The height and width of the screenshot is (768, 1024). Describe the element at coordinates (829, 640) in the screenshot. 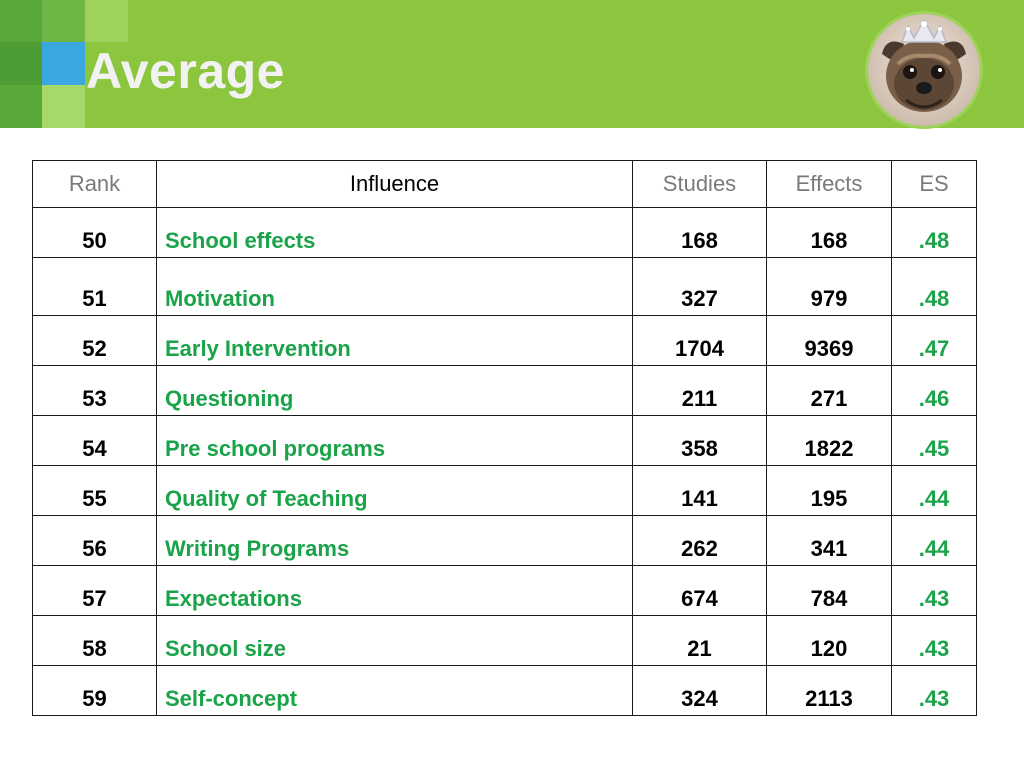

I see `effects-cell: 120` at that location.